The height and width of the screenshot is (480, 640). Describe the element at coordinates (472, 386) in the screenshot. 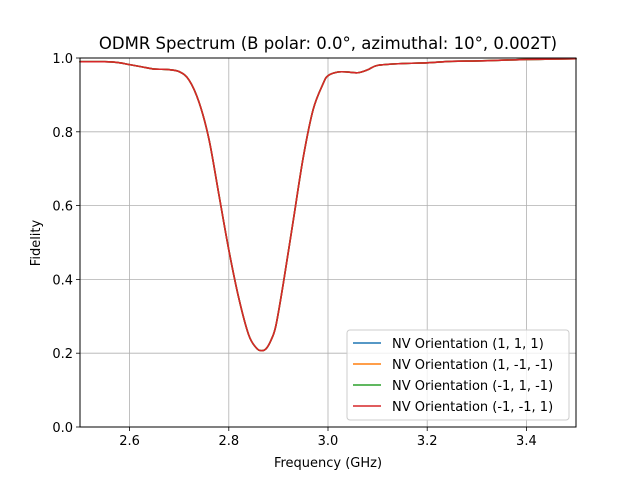

I see `legend-label-3: NV Orientation (-1, 1, -1)` at that location.